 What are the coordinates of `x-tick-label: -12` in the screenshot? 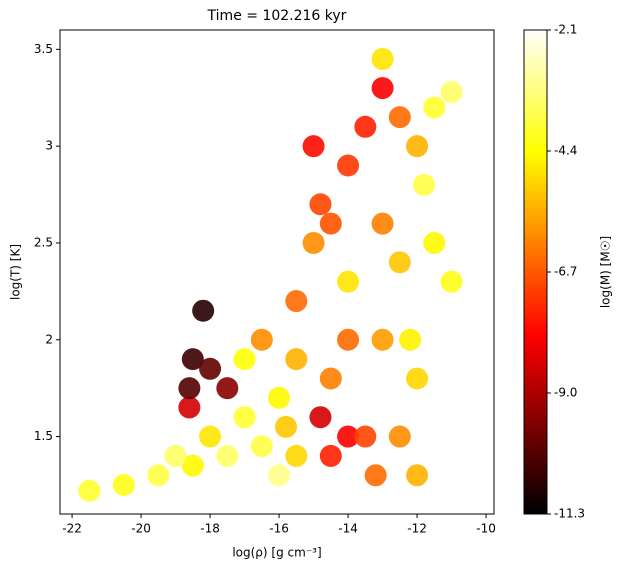 It's located at (417, 529).